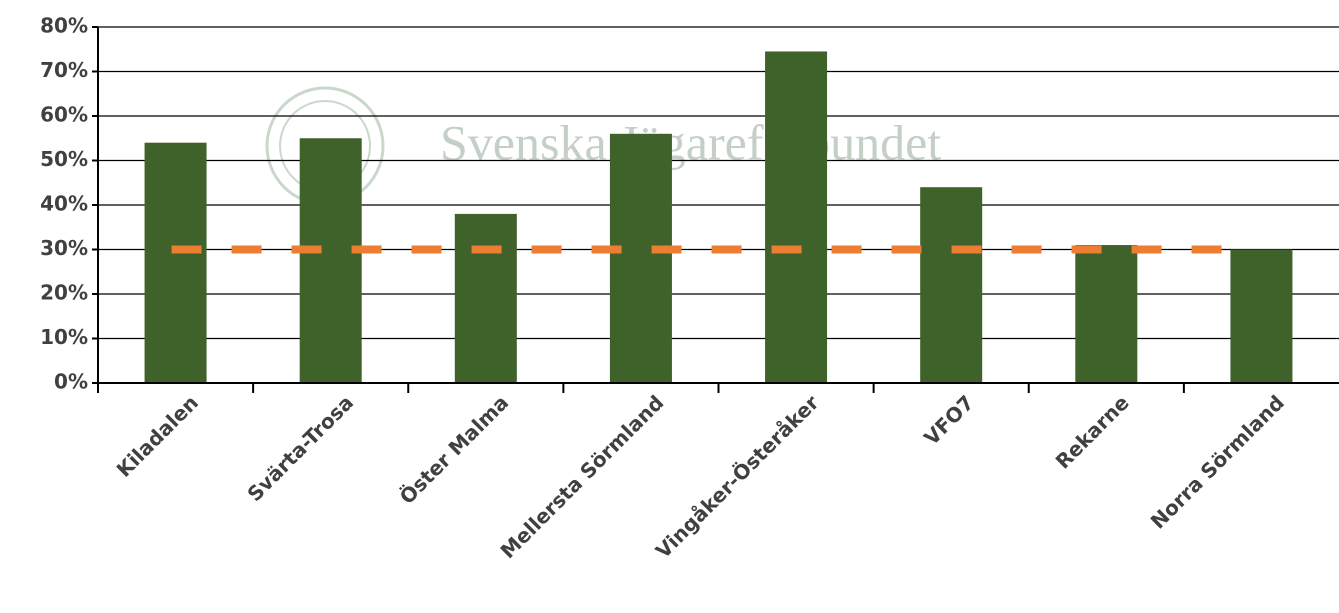 The width and height of the screenshot is (1339, 613). Describe the element at coordinates (690, 142) in the screenshot. I see `watermark: Svenska Jägareförbundet` at that location.